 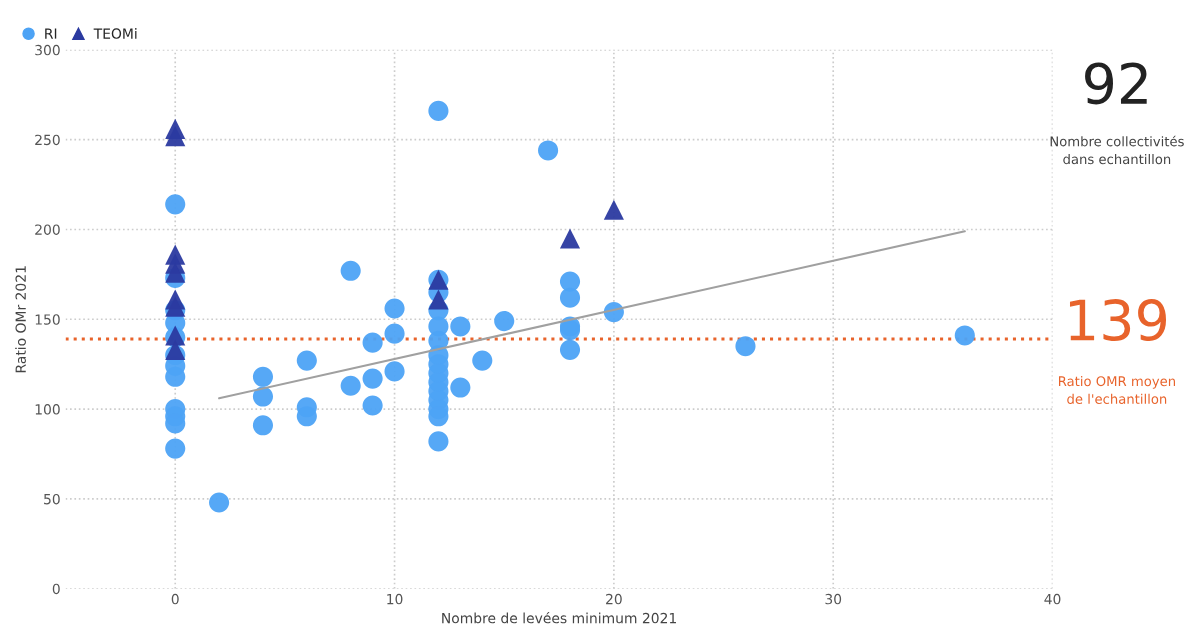 I want to click on x-tick-label: 30, so click(x=833, y=599).